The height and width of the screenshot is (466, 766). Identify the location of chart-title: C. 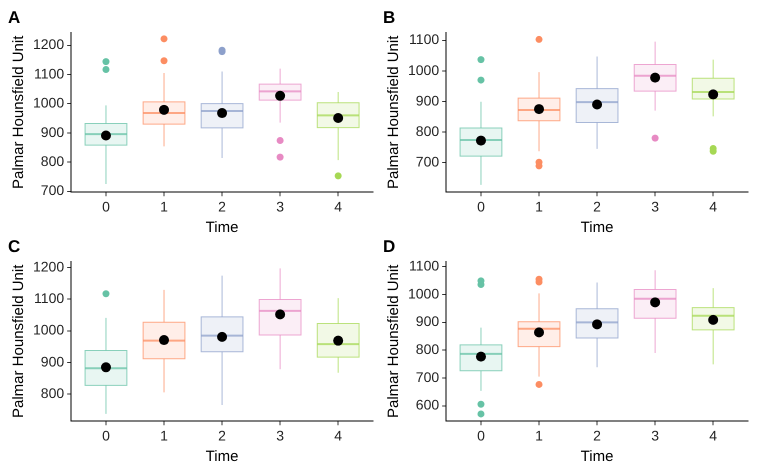
(14, 246).